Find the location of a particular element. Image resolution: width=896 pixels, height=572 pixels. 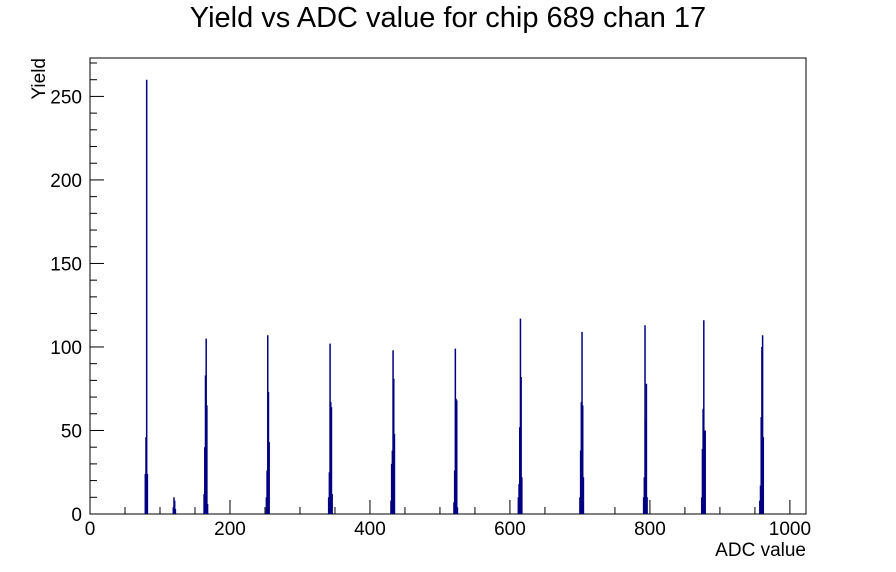

y-tick-label: 250 is located at coordinates (66, 97).